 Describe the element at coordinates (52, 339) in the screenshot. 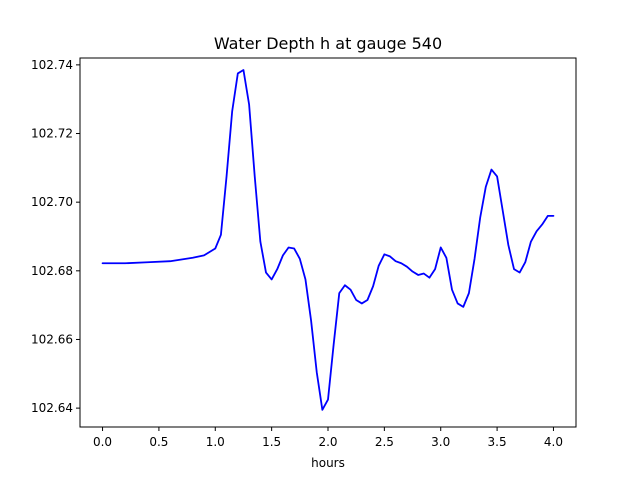

I see `y-tick-label: 102.66` at that location.